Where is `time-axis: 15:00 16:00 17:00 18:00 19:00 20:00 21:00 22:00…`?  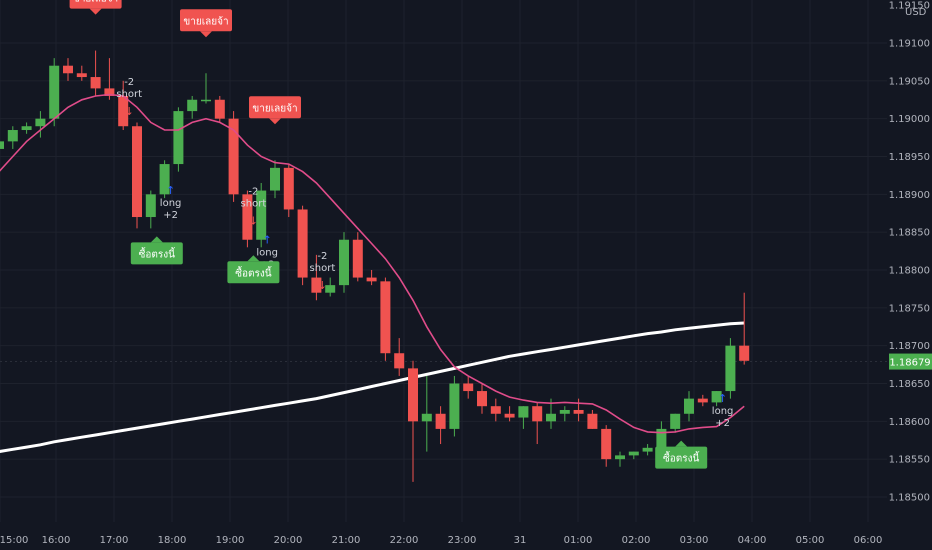
time-axis: 15:00 16:00 17:00 18:00 19:00 20:00 21:00 22:00… is located at coordinates (441, 540).